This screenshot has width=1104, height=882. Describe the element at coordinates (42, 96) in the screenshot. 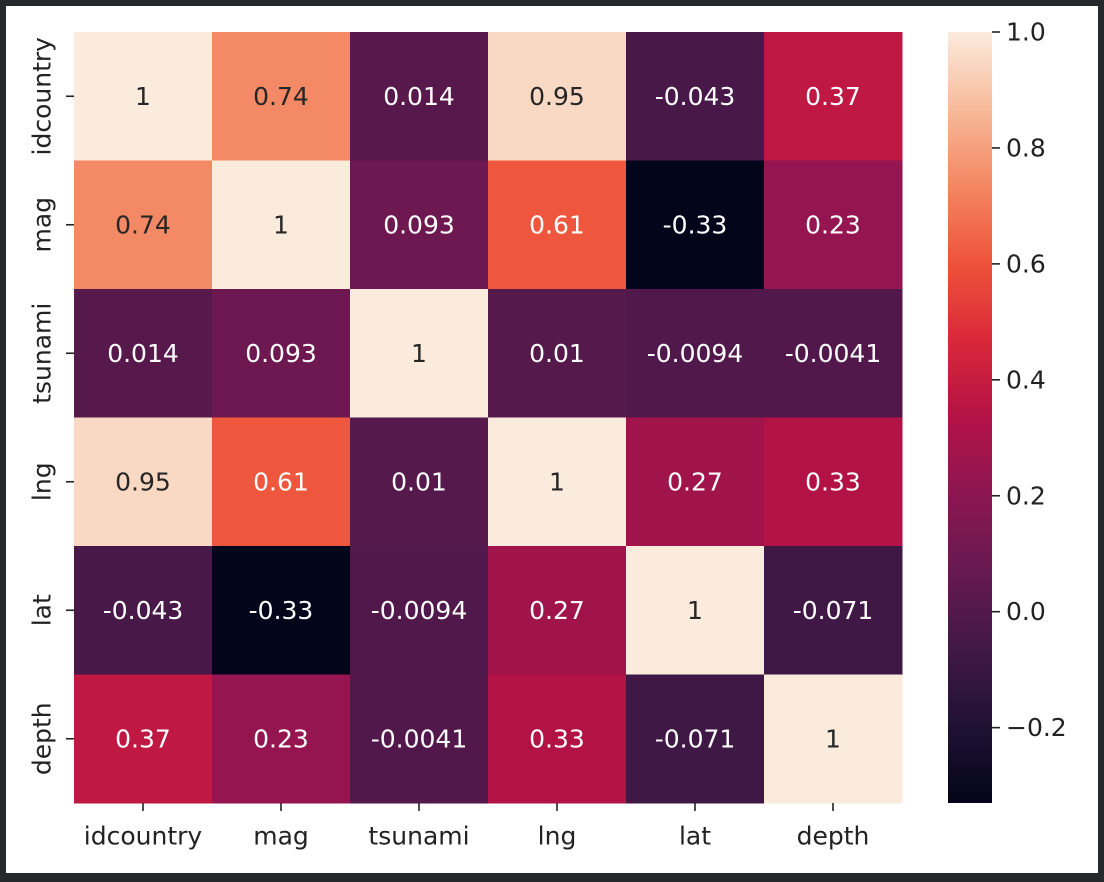

I see `y-tick-label: idcountry` at that location.